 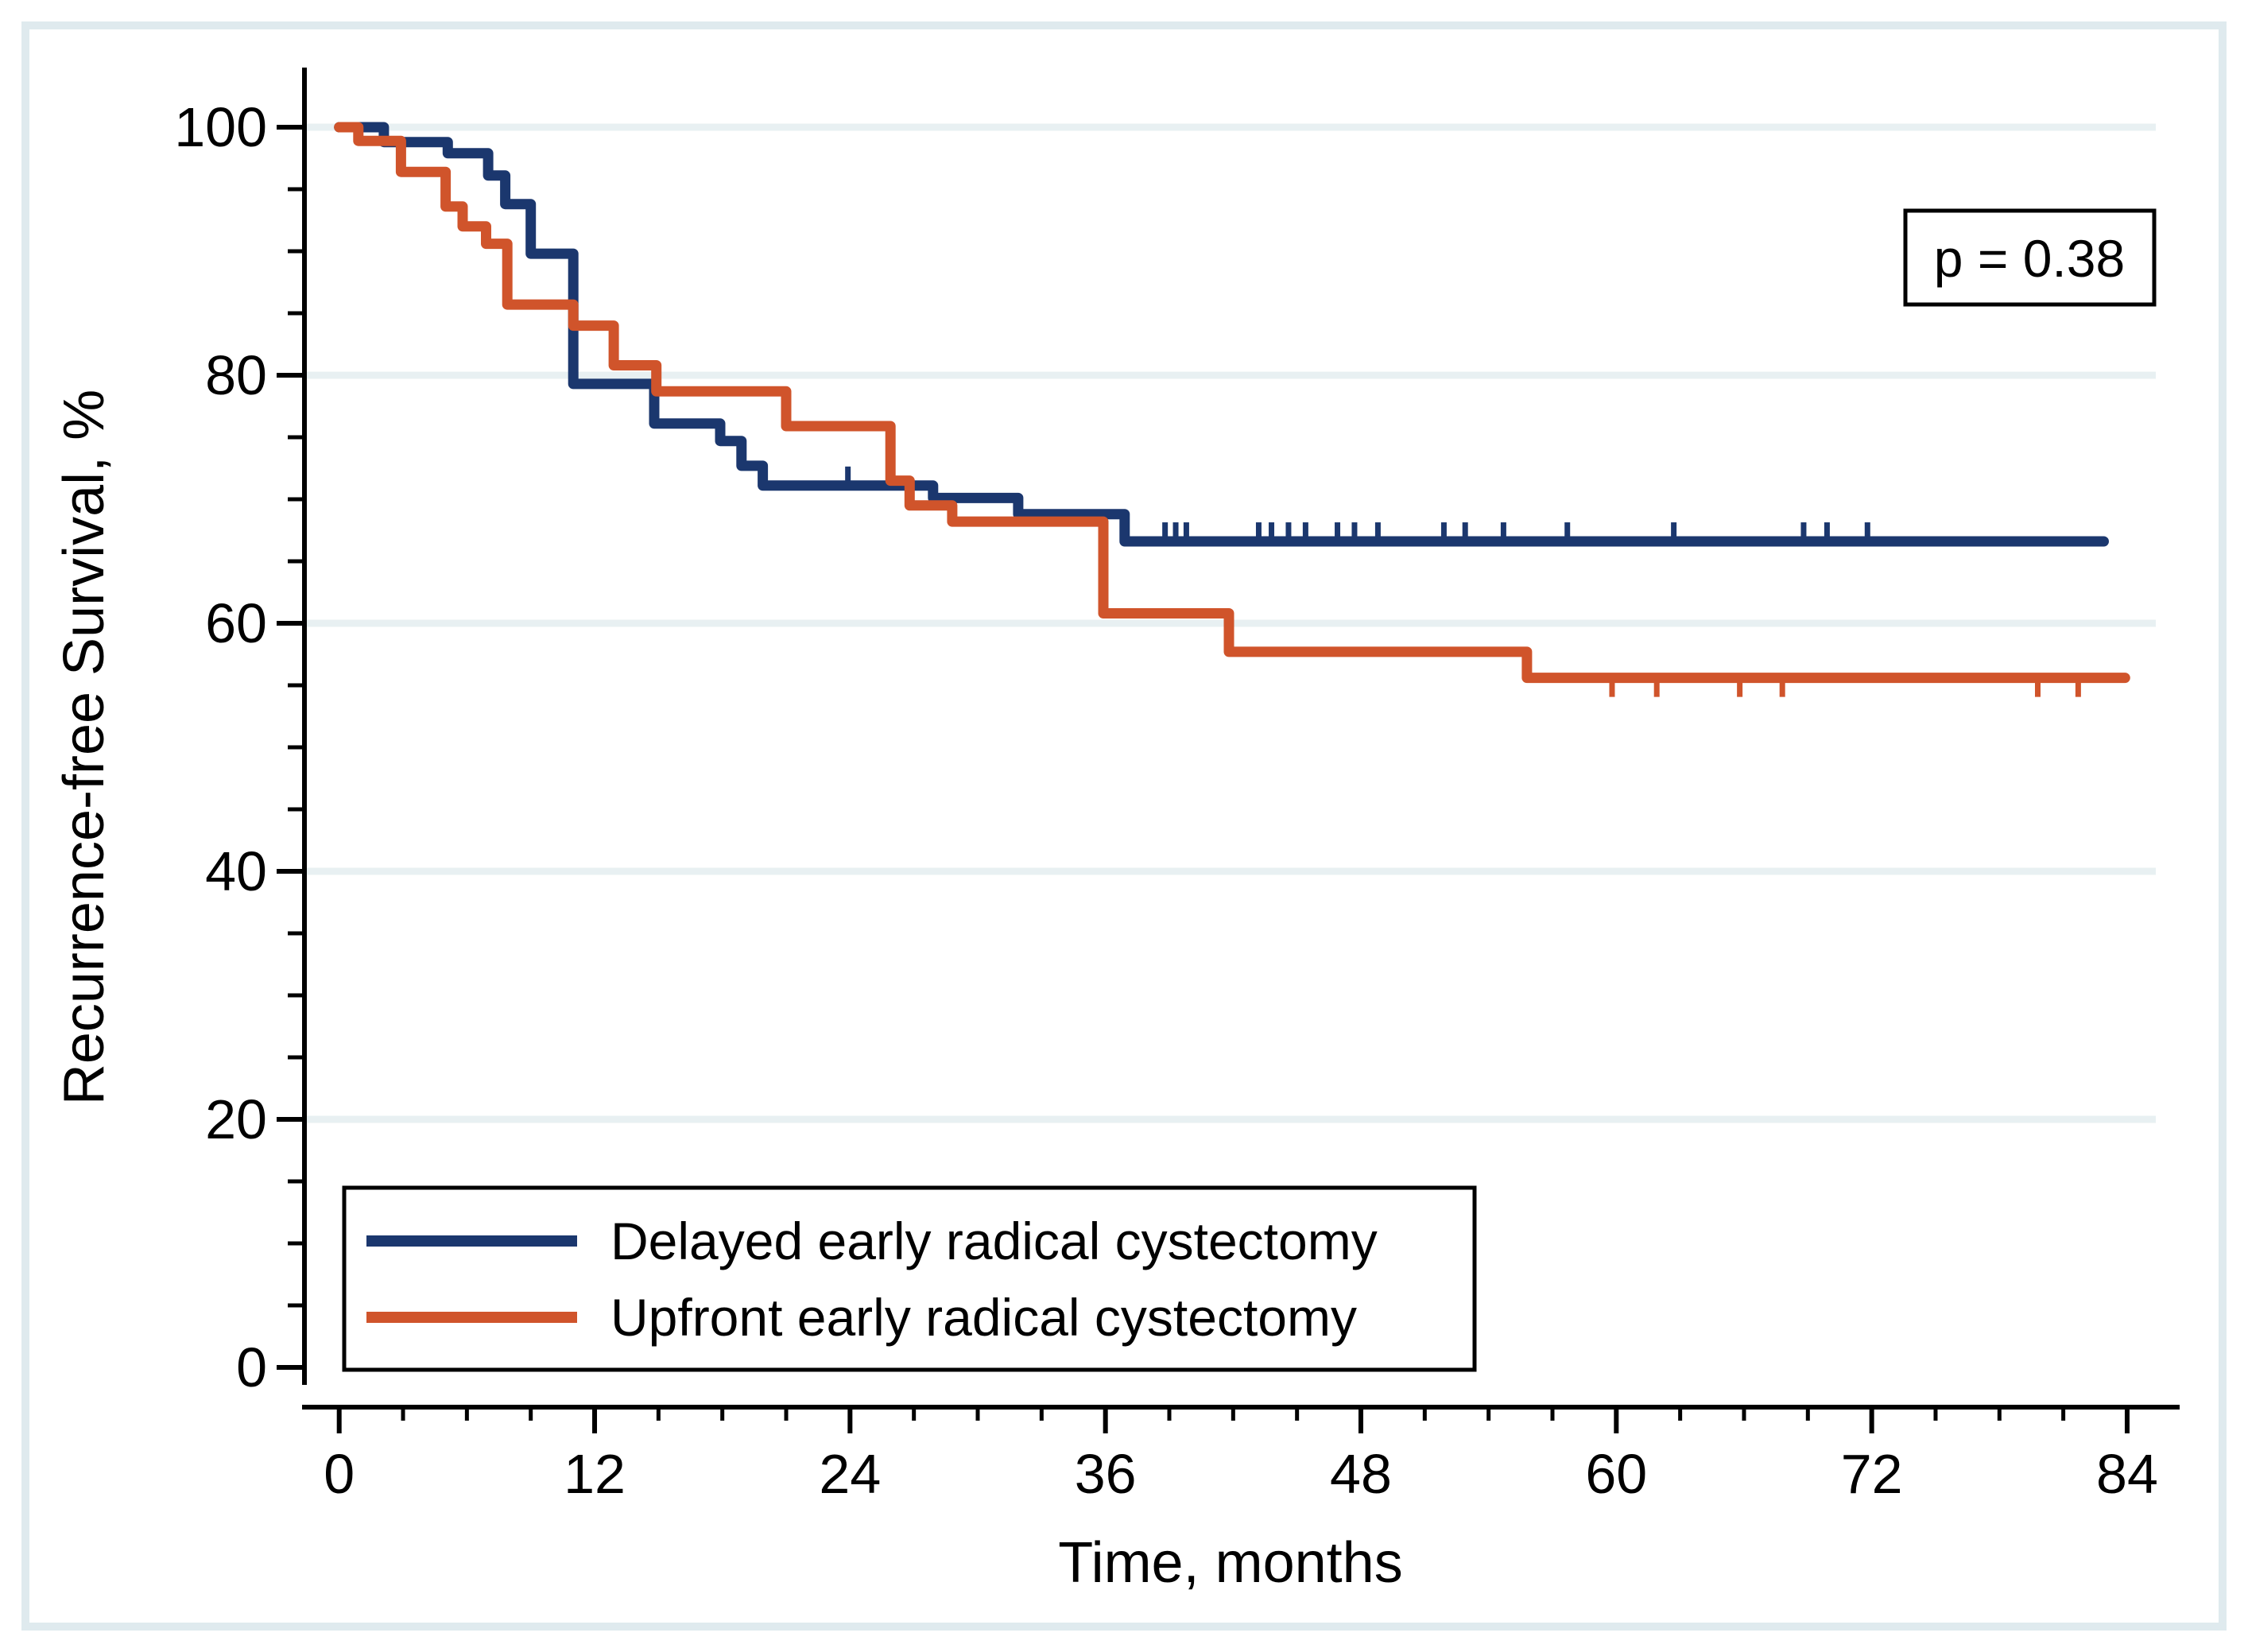 I want to click on x-tick-label: 60, so click(x=1616, y=1474).